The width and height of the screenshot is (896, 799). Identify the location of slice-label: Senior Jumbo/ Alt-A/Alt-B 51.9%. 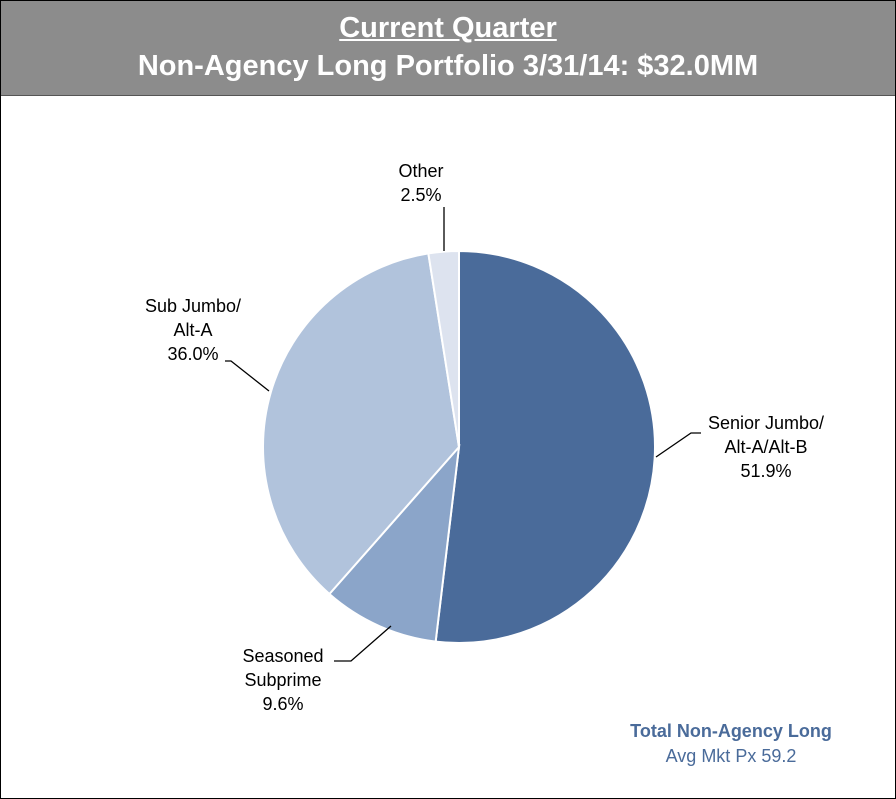
(766, 447).